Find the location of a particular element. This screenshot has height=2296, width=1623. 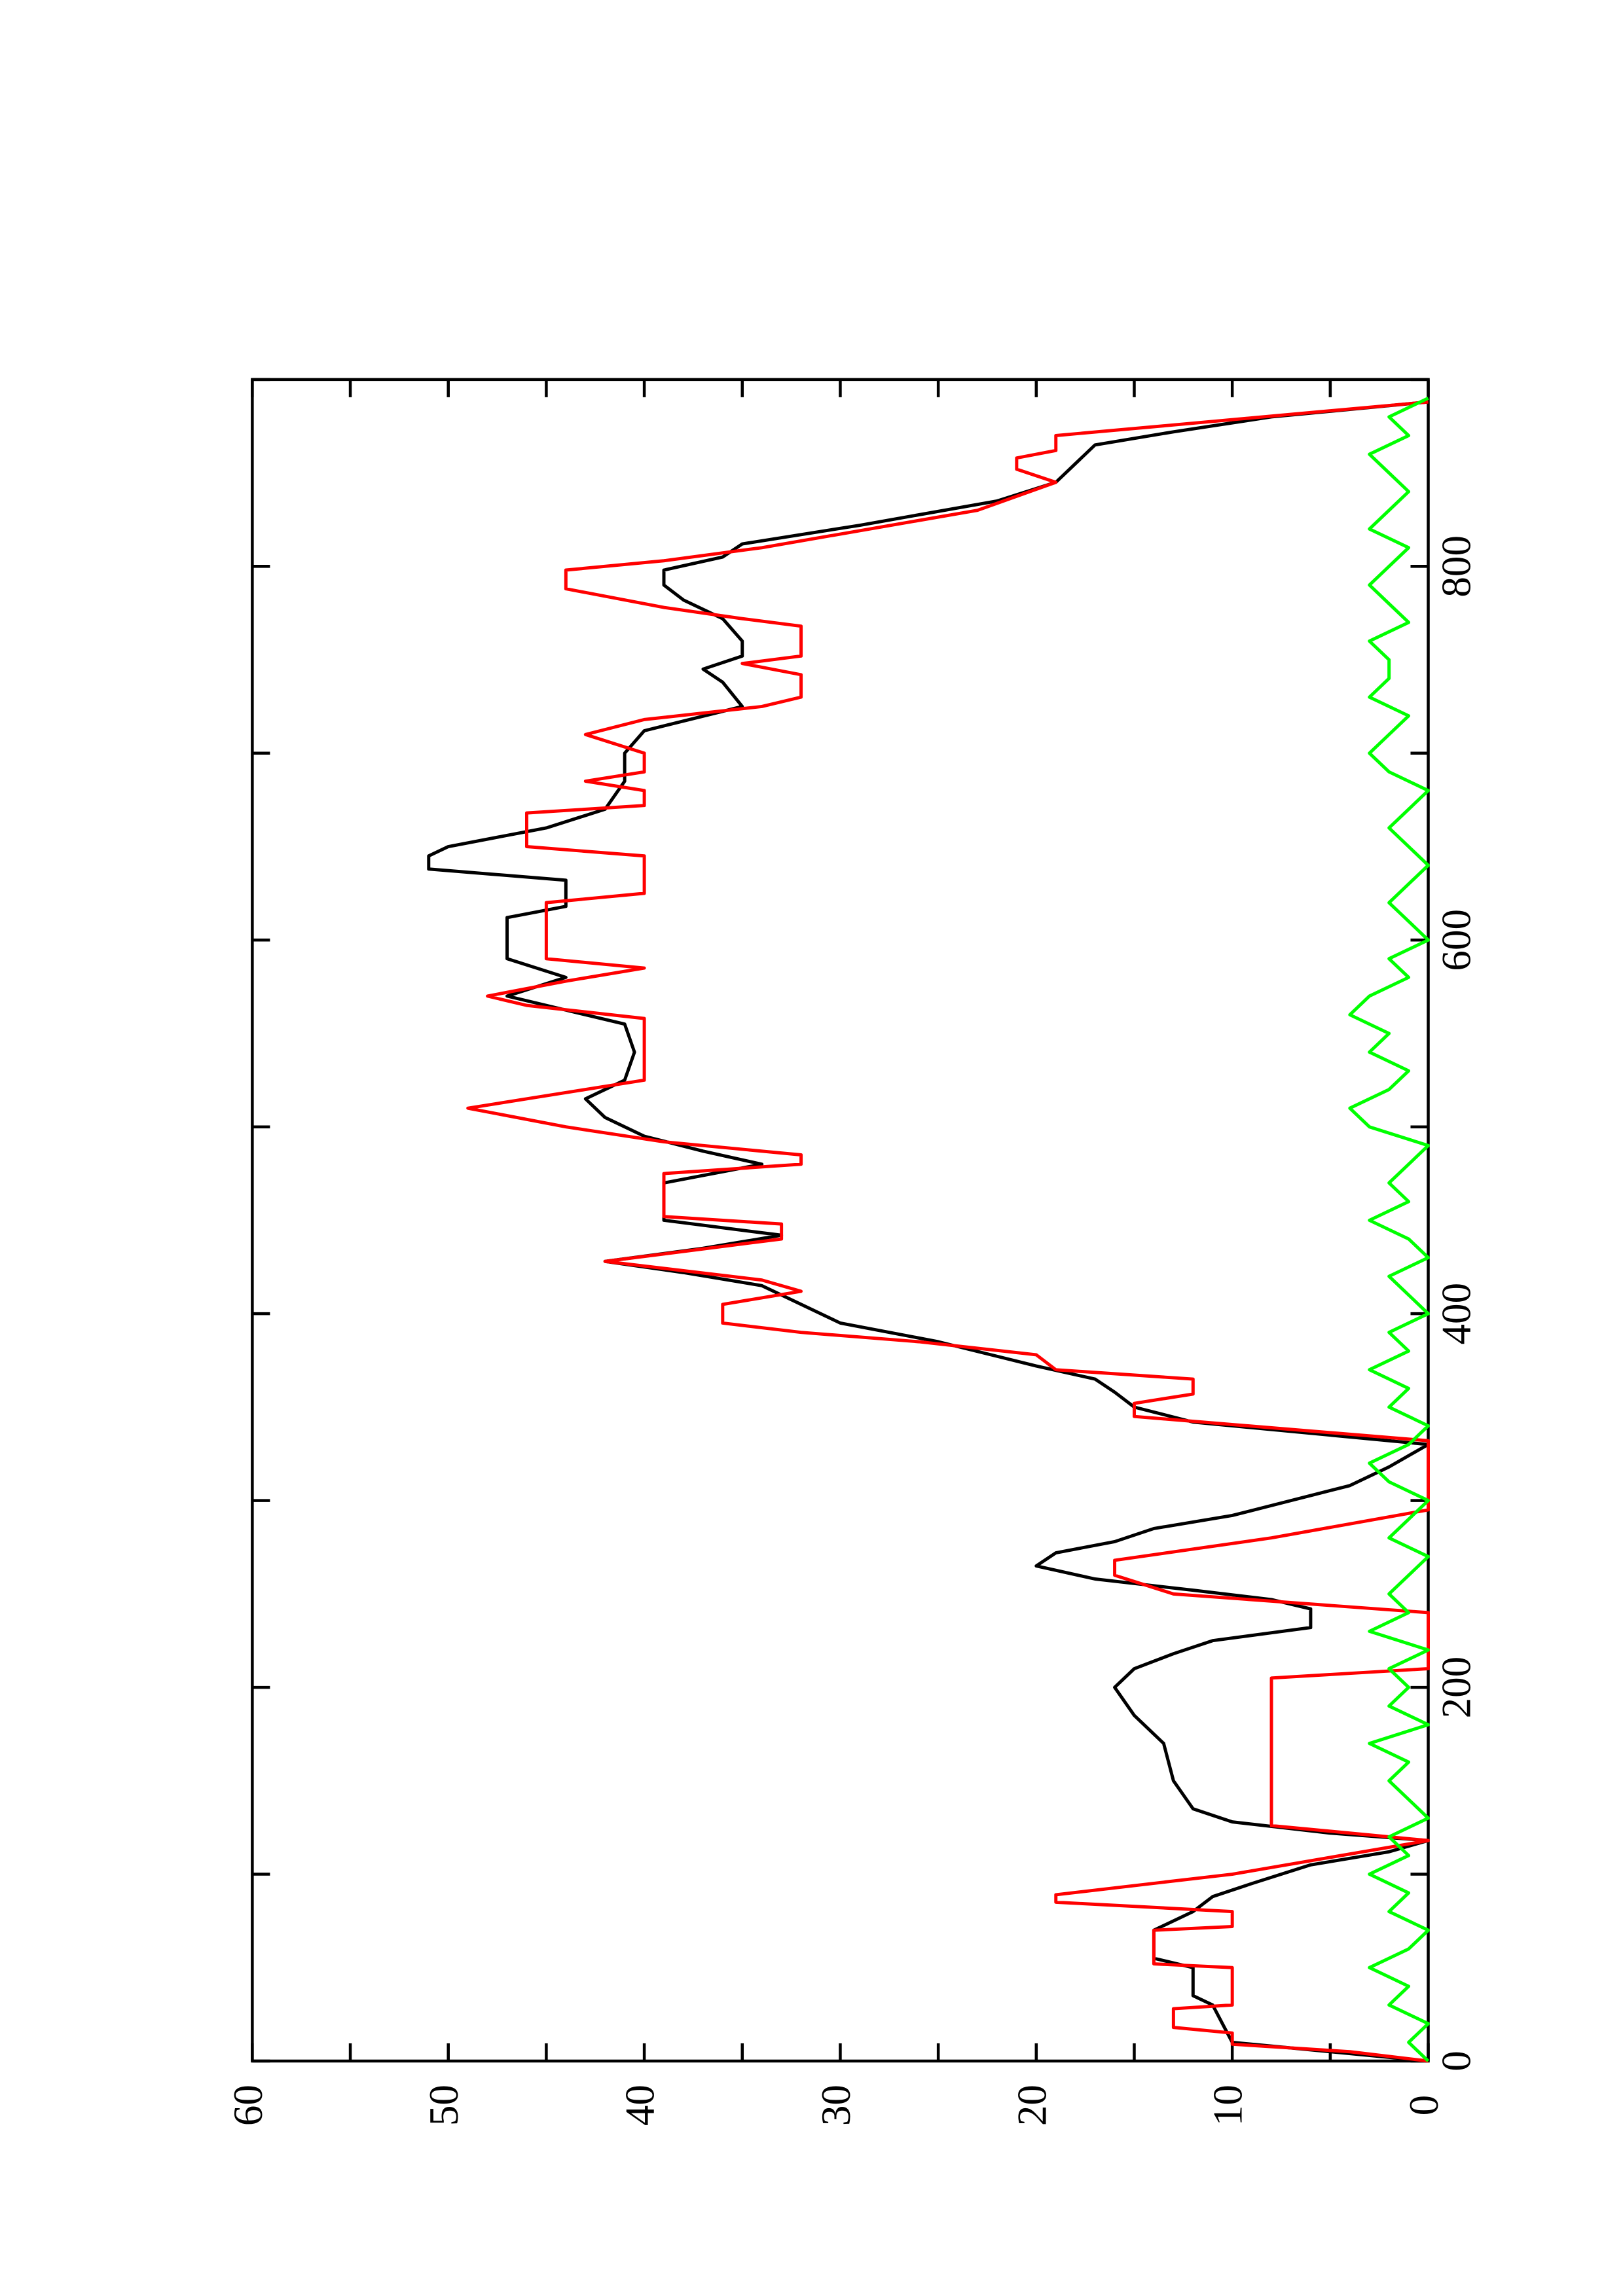

y-tick-label: 20 is located at coordinates (1032, 2105).